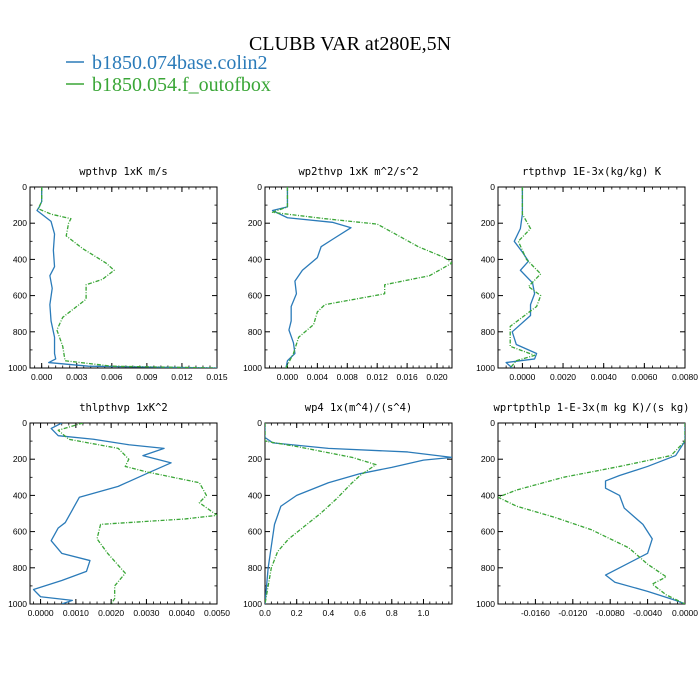 The height and width of the screenshot is (700, 700). Describe the element at coordinates (265, 613) in the screenshot. I see `x-tick-label: 0.0` at that location.